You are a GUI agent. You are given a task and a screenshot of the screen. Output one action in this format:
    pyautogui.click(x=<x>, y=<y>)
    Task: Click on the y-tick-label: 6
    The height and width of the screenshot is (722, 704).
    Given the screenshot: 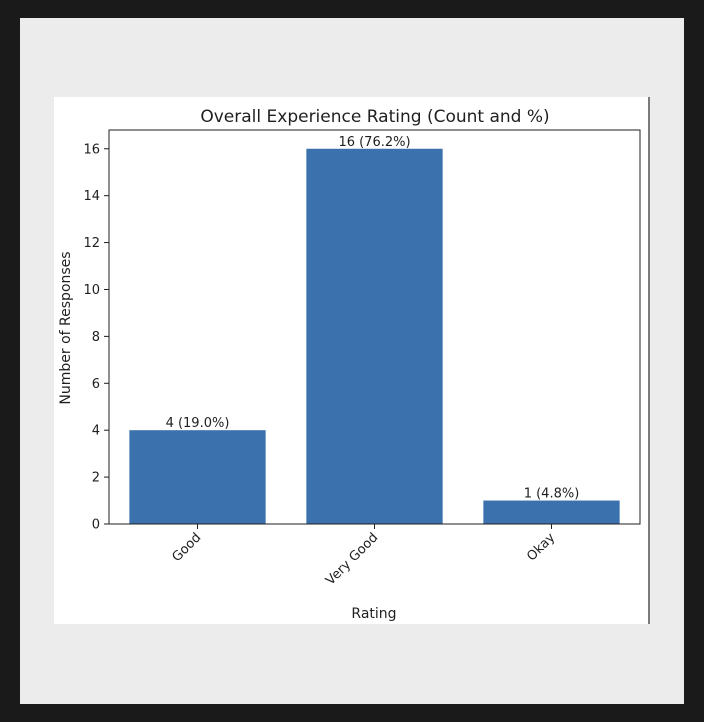 What is the action you would take?
    pyautogui.click(x=96, y=384)
    